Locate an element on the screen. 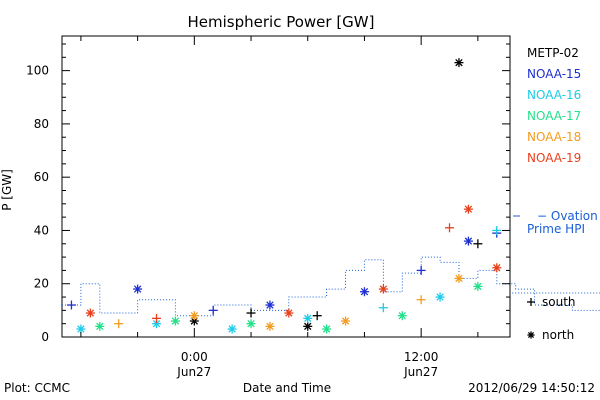 The image size is (600, 400). y-tick-label: 40 is located at coordinates (41, 230).